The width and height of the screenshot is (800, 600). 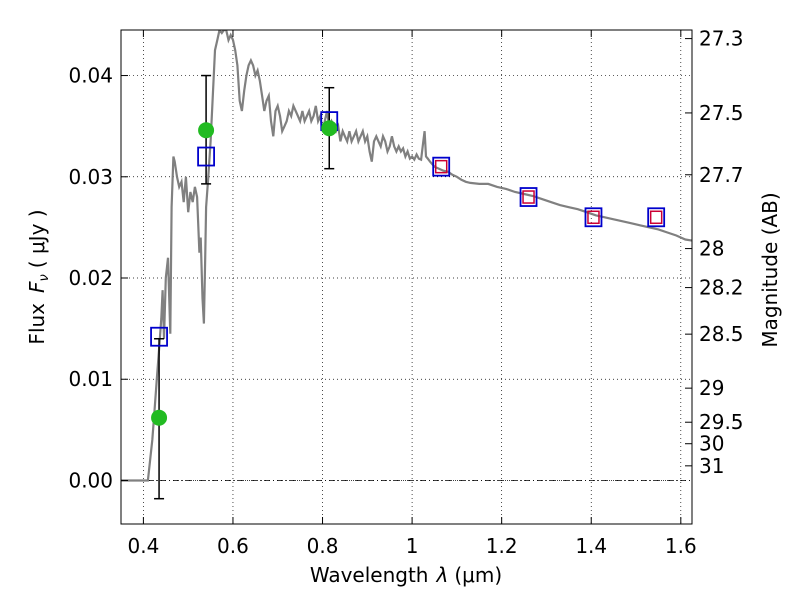 I want to click on x-tick-label-6: 1.6, so click(x=681, y=546).